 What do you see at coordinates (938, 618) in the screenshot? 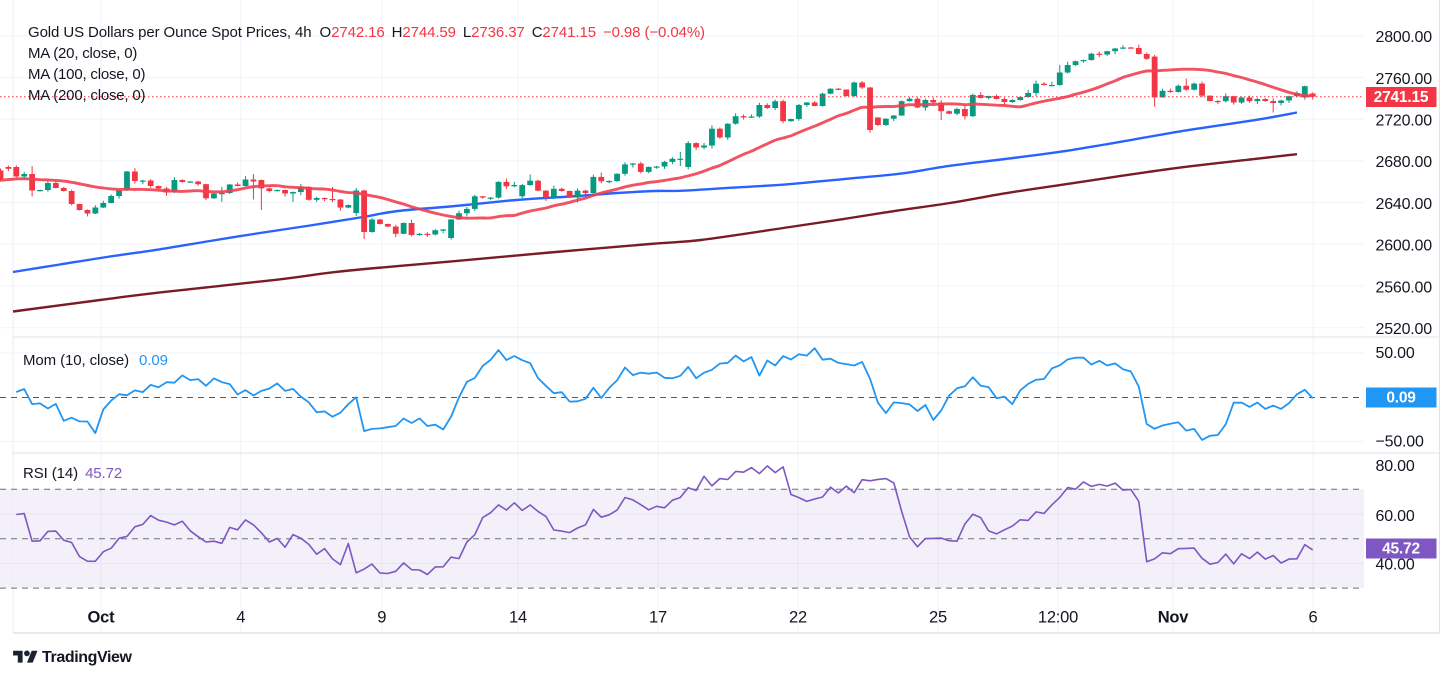
I see `svg-text: 25` at bounding box center [938, 618].